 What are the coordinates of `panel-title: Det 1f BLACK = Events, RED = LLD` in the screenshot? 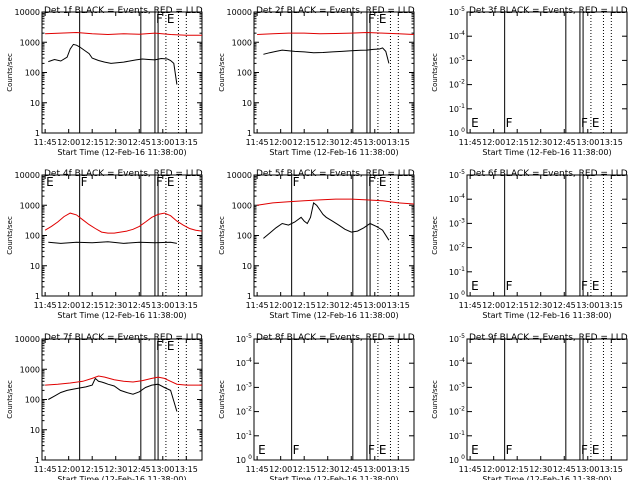 It's located at (123, 11).